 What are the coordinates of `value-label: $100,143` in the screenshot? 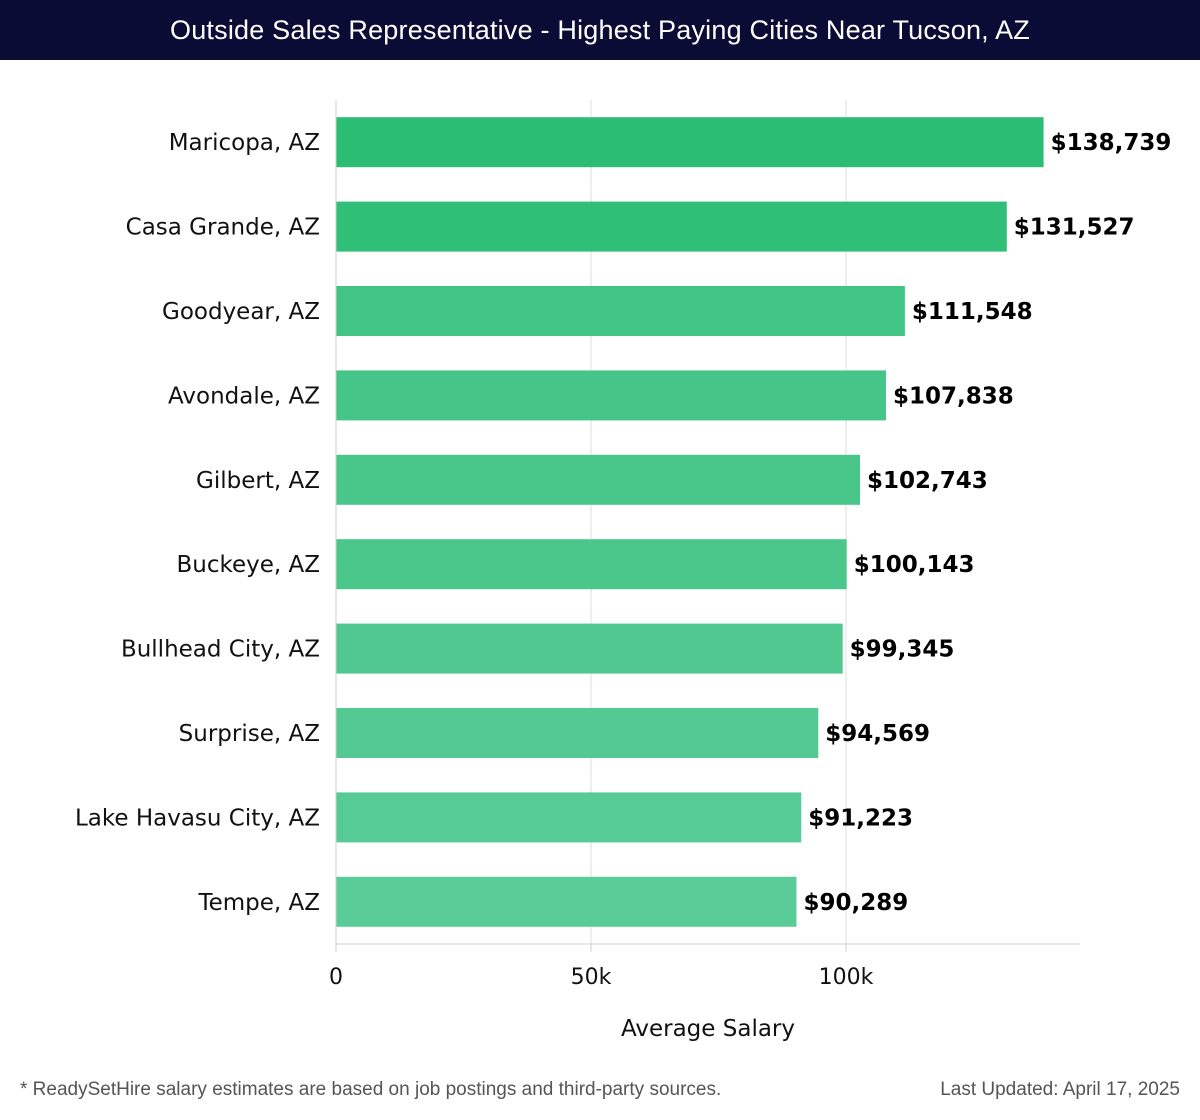 It's located at (914, 565).